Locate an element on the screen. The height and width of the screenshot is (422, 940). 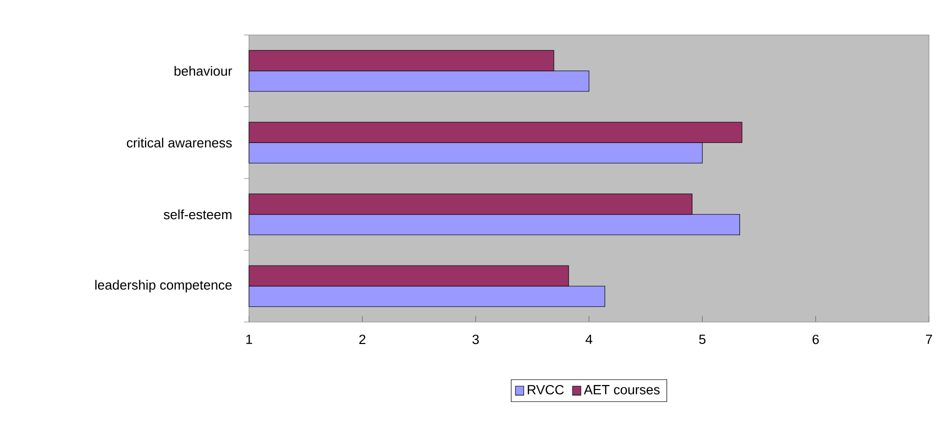
y-tick-label: self-esteem is located at coordinates (198, 214).